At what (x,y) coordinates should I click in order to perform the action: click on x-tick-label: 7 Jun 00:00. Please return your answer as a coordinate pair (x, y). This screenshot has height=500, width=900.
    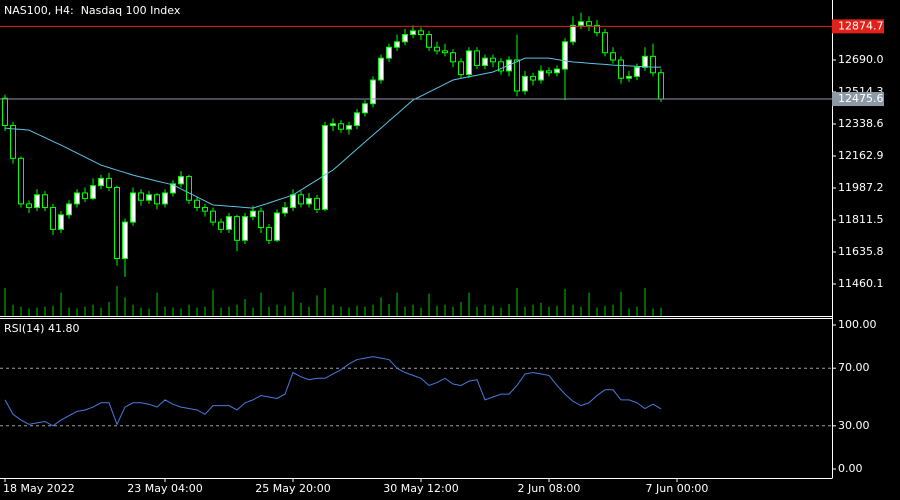
    Looking at the image, I should click on (677, 488).